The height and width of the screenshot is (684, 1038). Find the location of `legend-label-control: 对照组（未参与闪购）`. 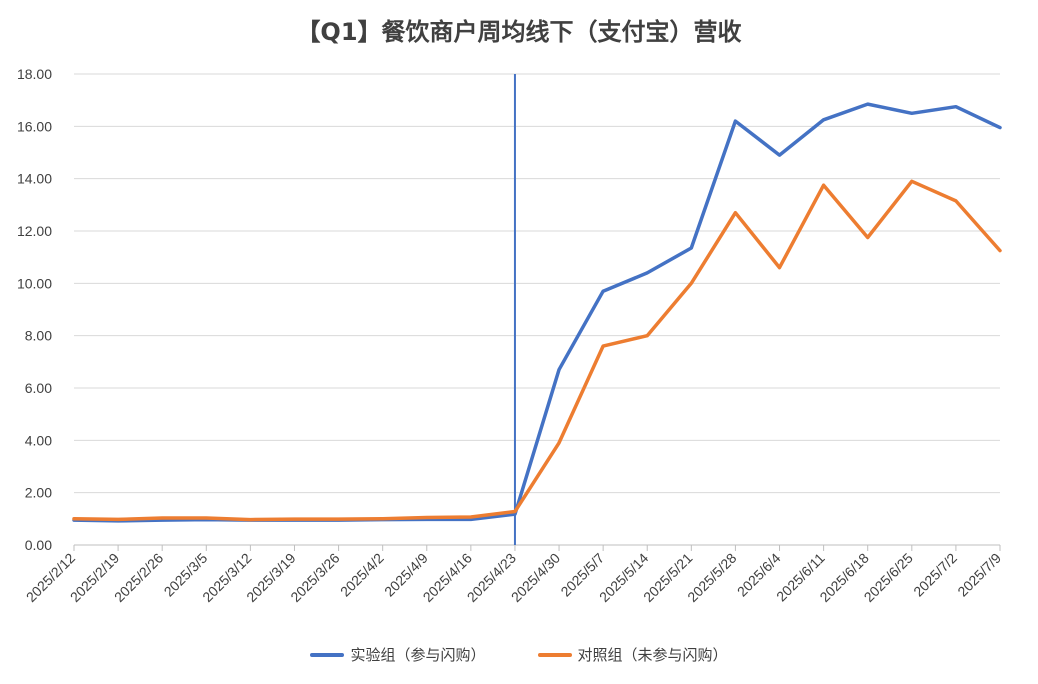

legend-label-control: 对照组（未参与闪购） is located at coordinates (652, 655).